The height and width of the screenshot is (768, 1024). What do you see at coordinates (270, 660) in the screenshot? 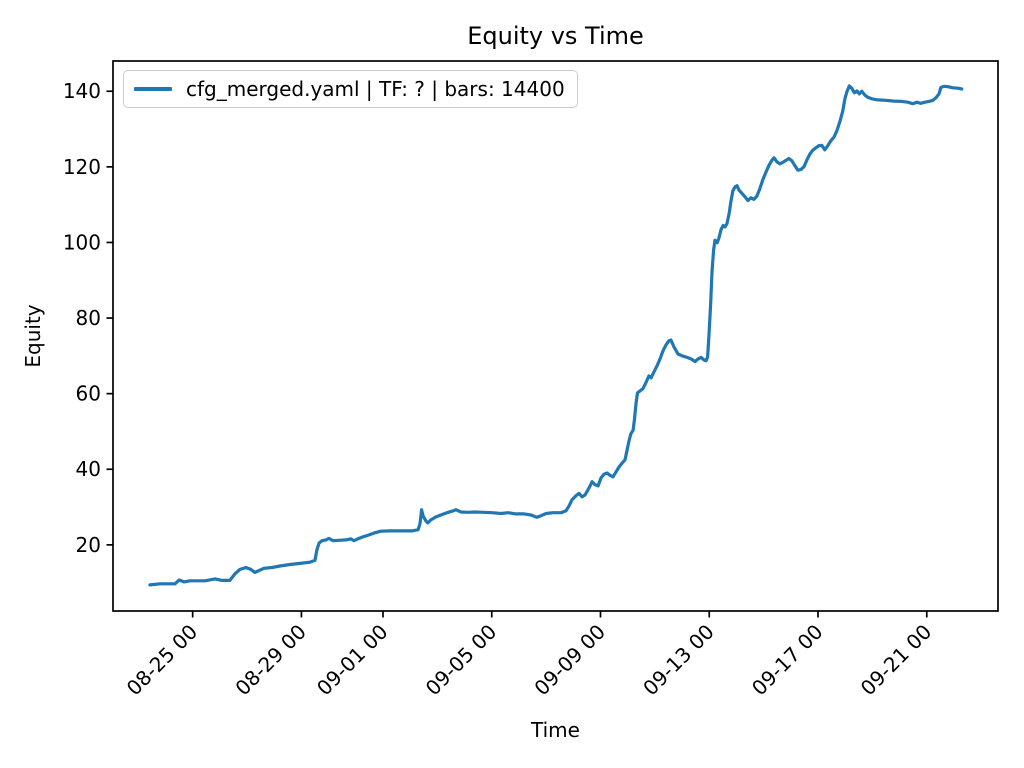
I see `x-axis-tick-label: 08-29 00` at bounding box center [270, 660].